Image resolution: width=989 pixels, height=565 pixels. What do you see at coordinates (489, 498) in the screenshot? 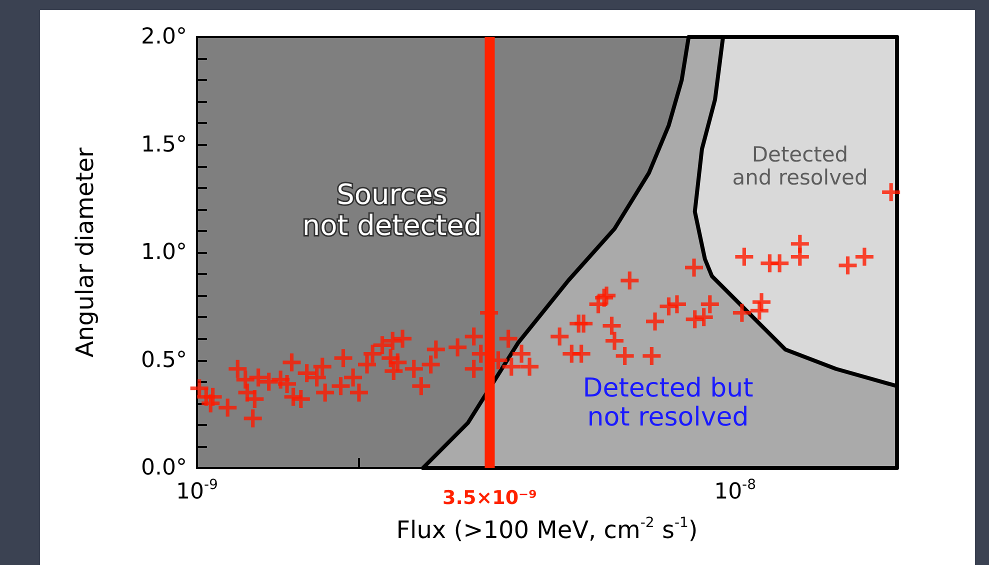
I see `ref-line-label: 3.5×10⁻⁹` at bounding box center [489, 498].